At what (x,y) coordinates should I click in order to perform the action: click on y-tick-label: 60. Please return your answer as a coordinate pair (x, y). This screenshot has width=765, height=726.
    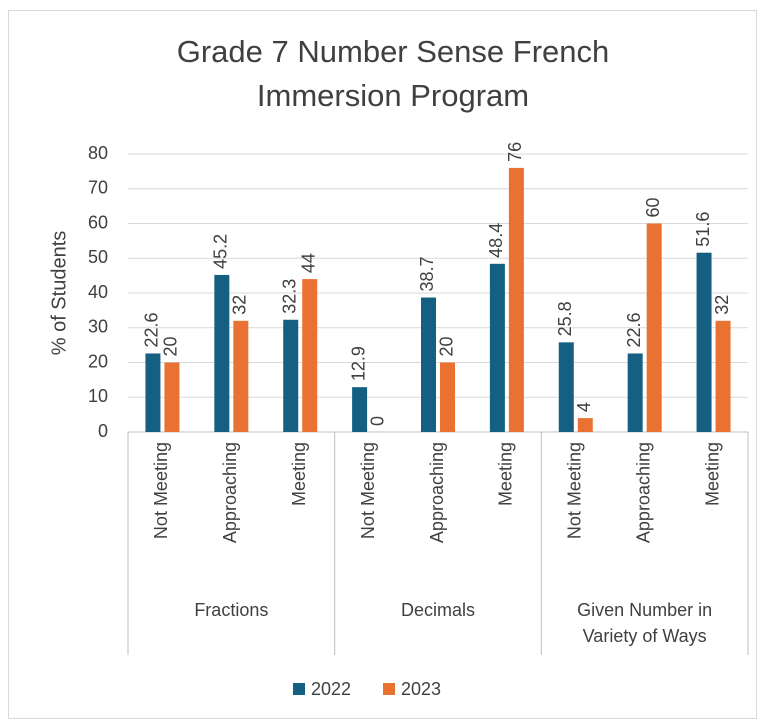
    Looking at the image, I should click on (98, 222).